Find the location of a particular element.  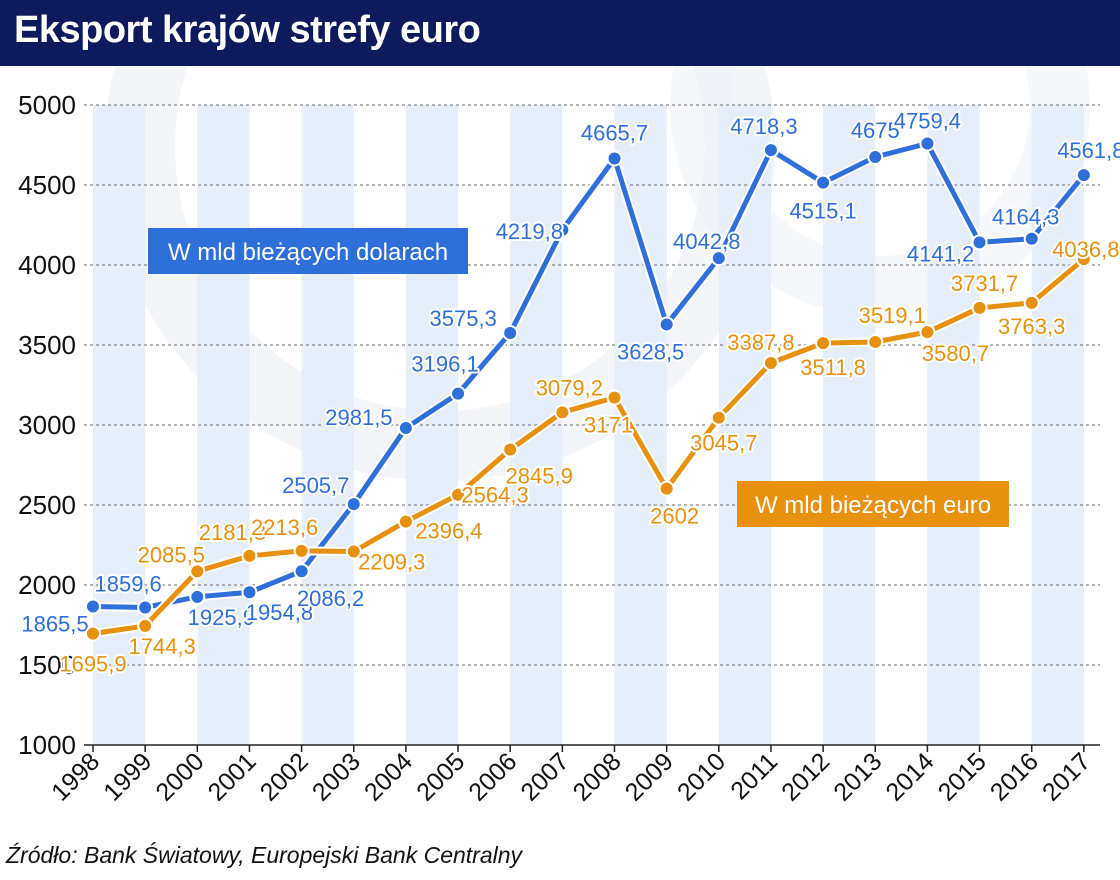

data-label-usd: 4042,8 is located at coordinates (706, 241).